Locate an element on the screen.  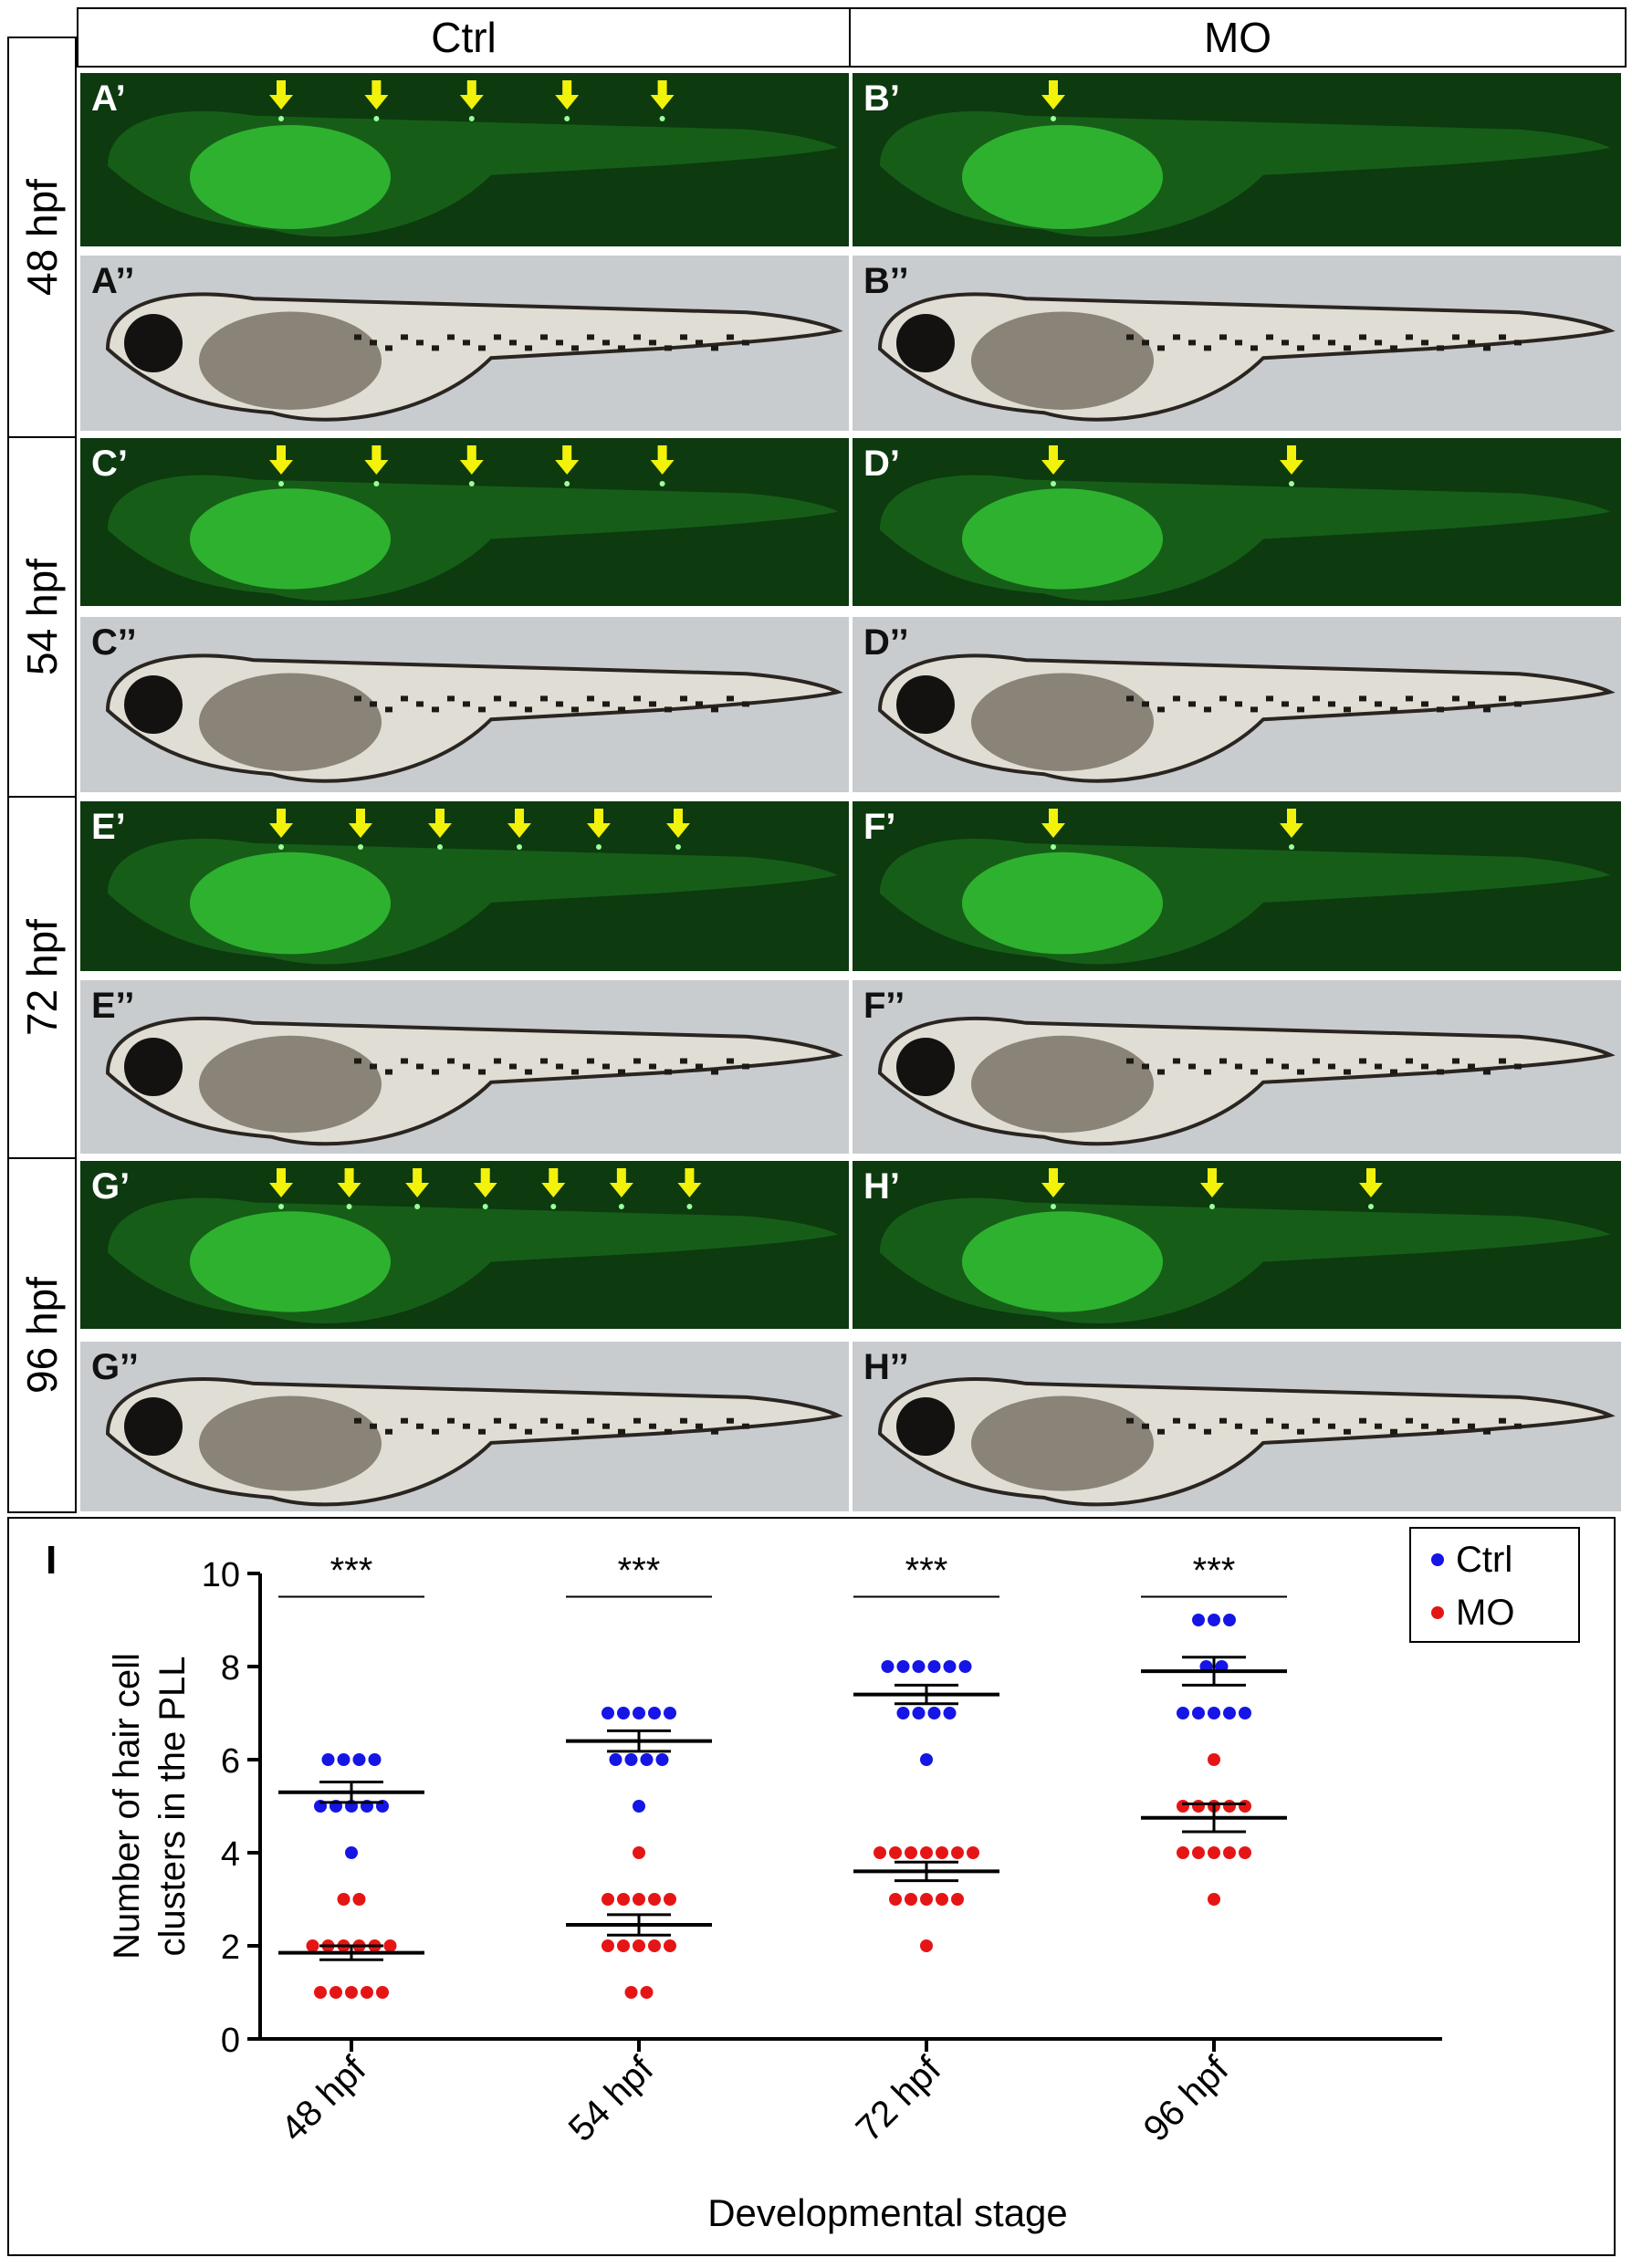
row-label-54hpf: 54 hpf is located at coordinates (42, 617).